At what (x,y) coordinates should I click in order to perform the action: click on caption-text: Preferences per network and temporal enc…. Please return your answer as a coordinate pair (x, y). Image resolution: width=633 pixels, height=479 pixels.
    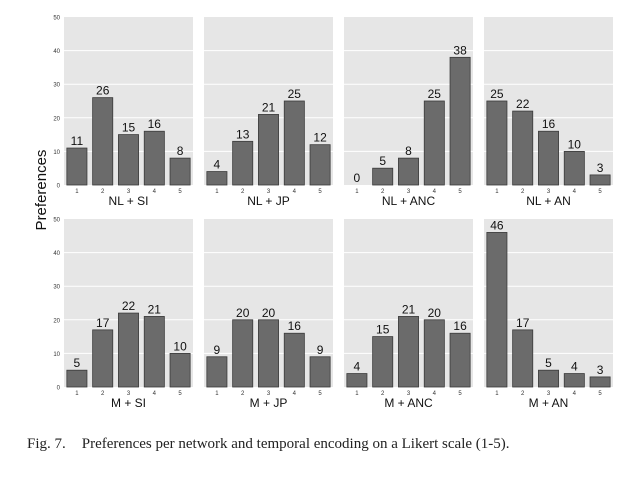
    Looking at the image, I should click on (295, 444).